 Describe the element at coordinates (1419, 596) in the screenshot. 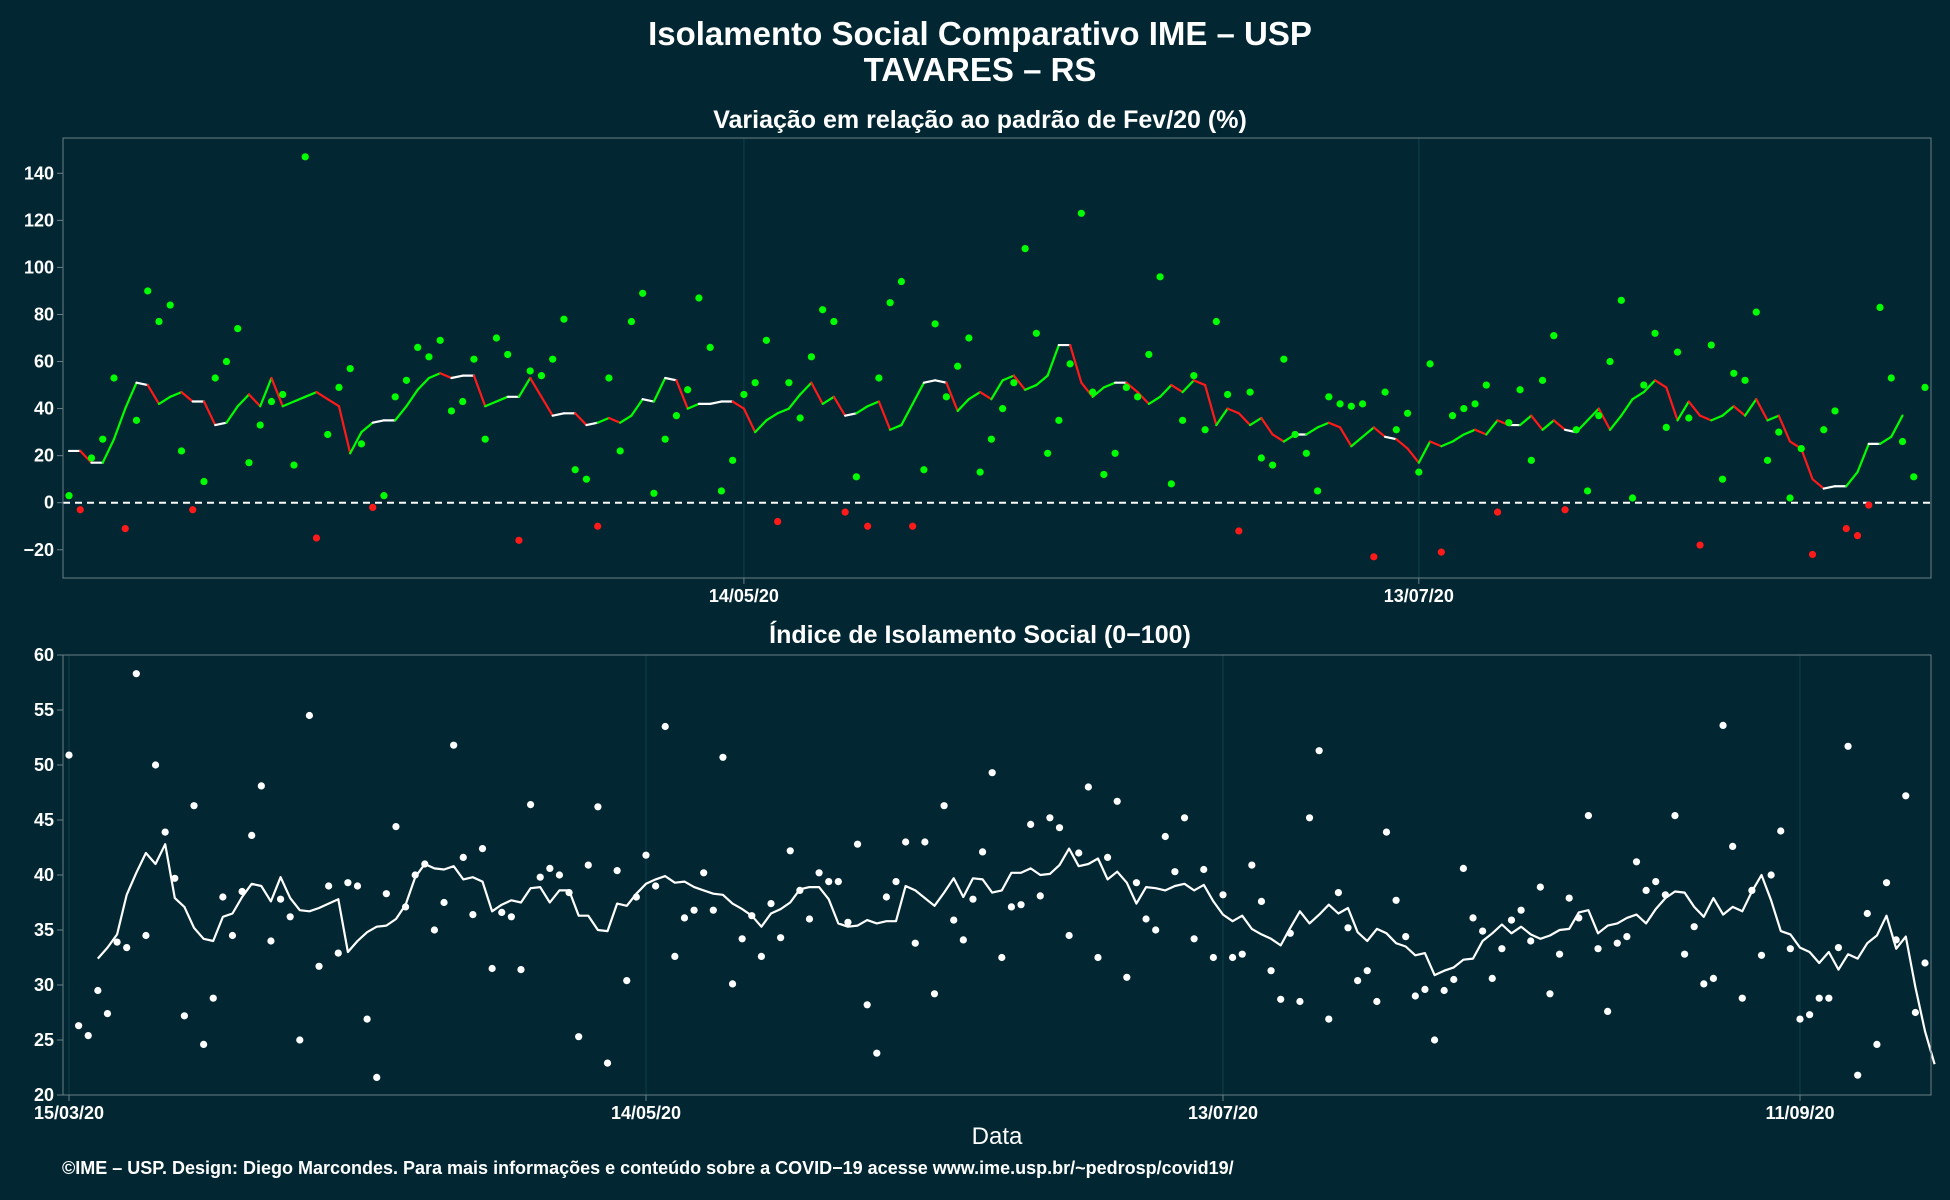

I see `x-tick-label: 13/07/20` at that location.